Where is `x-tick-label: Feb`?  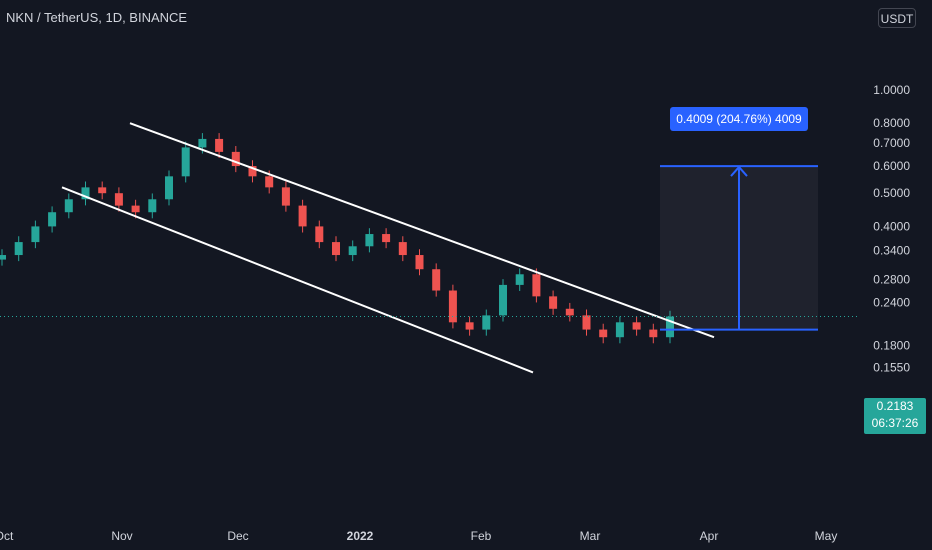
x-tick-label: Feb is located at coordinates (481, 536).